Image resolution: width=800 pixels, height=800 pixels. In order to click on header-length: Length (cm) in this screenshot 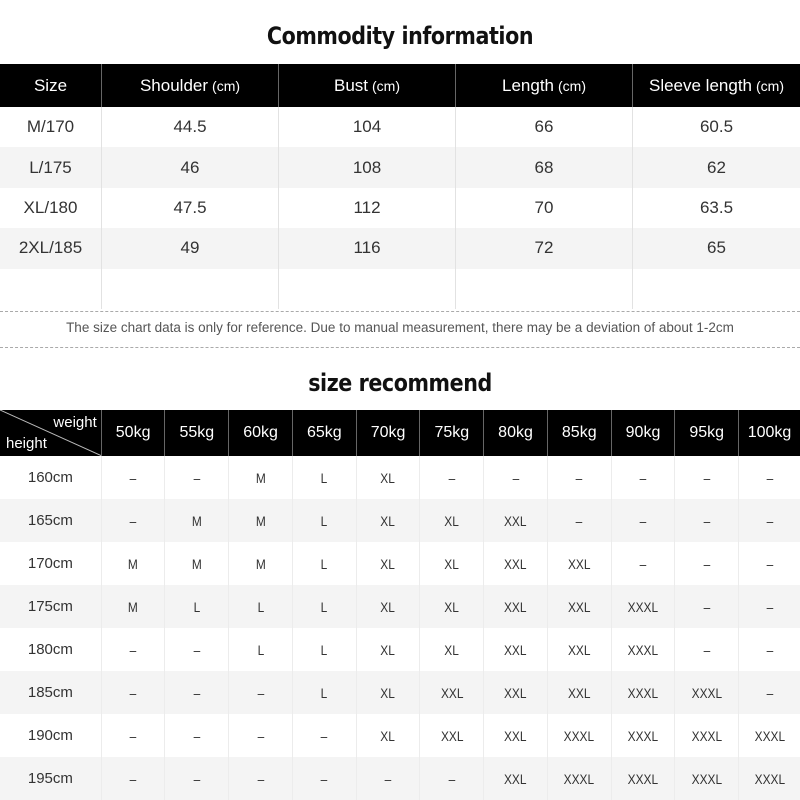, I will do `click(544, 85)`.